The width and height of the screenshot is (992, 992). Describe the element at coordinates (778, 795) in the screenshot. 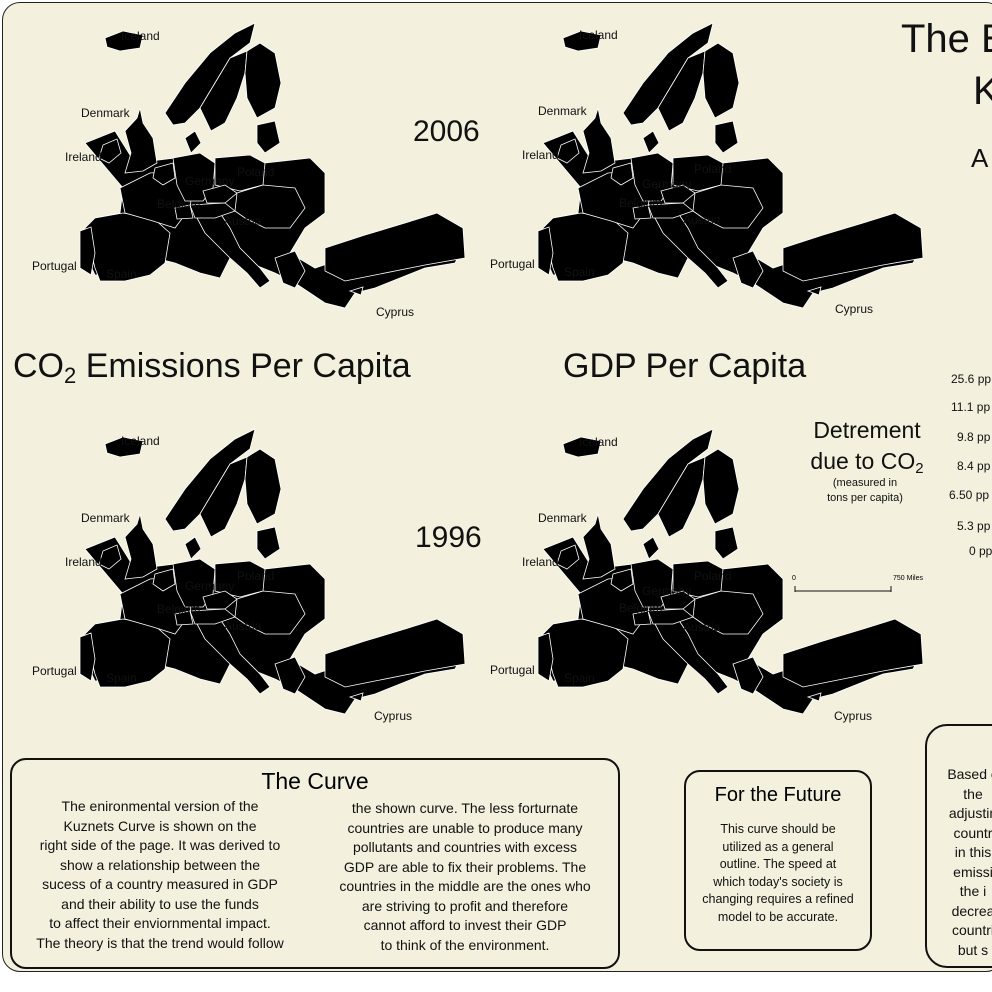

I see `future-box-title: For the Future` at that location.